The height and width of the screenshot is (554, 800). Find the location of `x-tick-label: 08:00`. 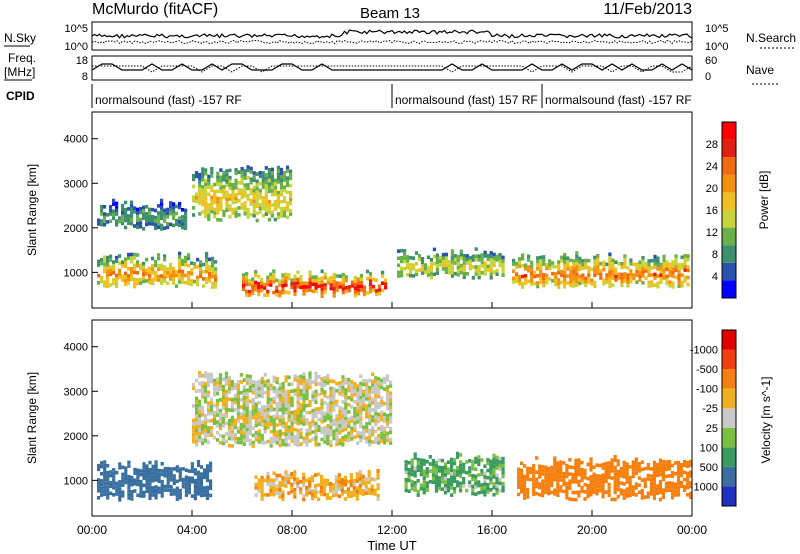

x-tick-label: 08:00 is located at coordinates (292, 530).